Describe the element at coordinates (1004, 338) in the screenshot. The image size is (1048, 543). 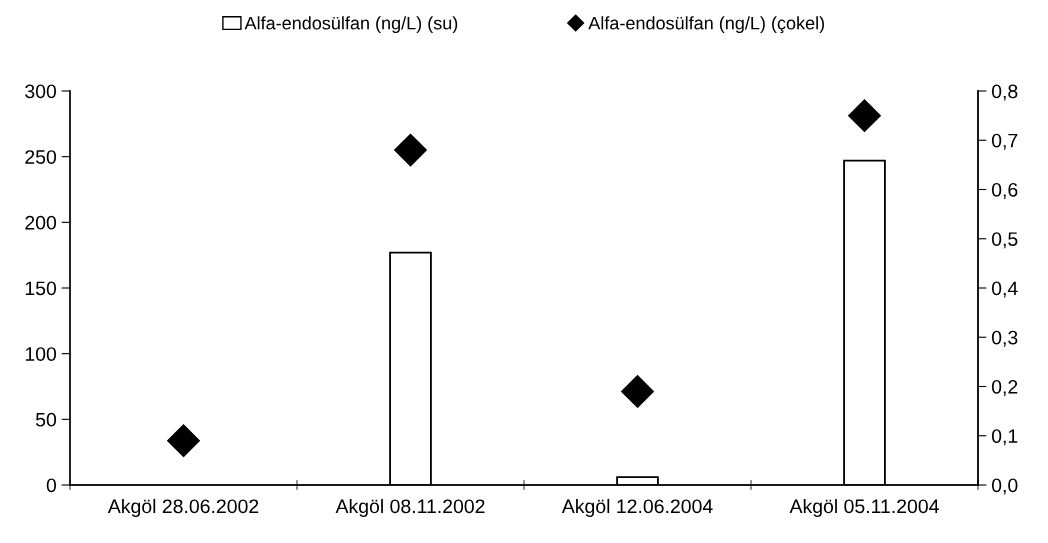
I see `y2-tick-label: 0,3` at that location.